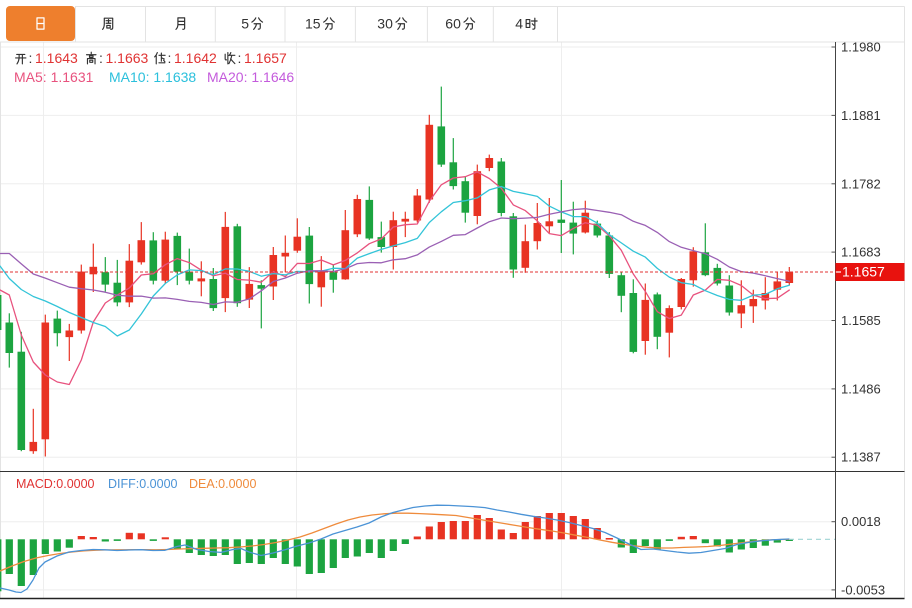 This screenshot has height=608, width=912. Describe the element at coordinates (861, 320) in the screenshot. I see `svg-text: 1.1585` at that location.